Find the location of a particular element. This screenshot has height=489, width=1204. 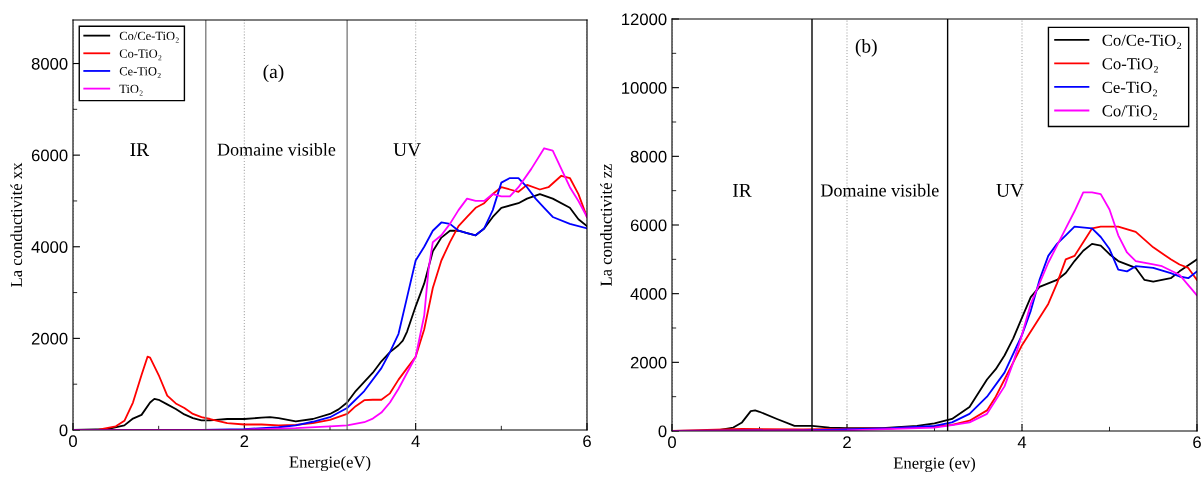

legend-label: Co/TiO₂ is located at coordinates (1130, 112).